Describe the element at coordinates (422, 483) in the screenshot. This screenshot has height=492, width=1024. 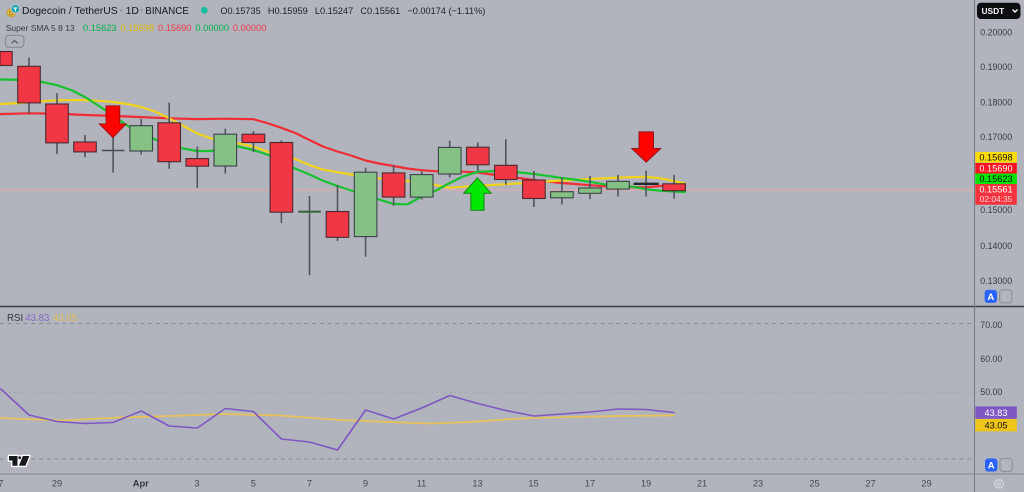
I see `svg-text: 11` at that location.